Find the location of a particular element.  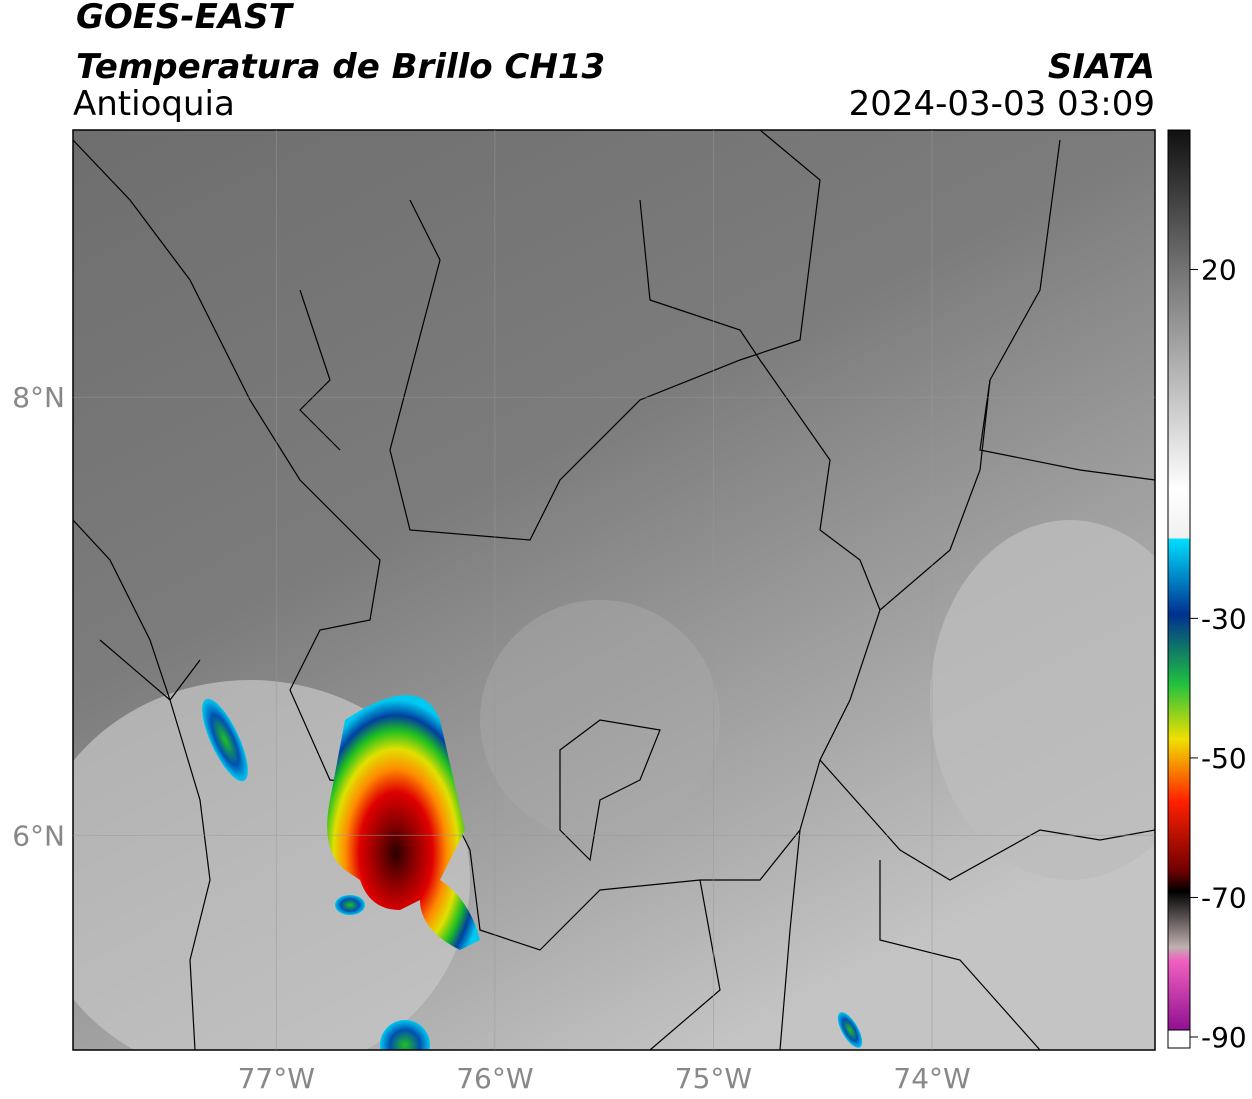

datetime: 2024-03-03 03:09 is located at coordinates (1002, 104).